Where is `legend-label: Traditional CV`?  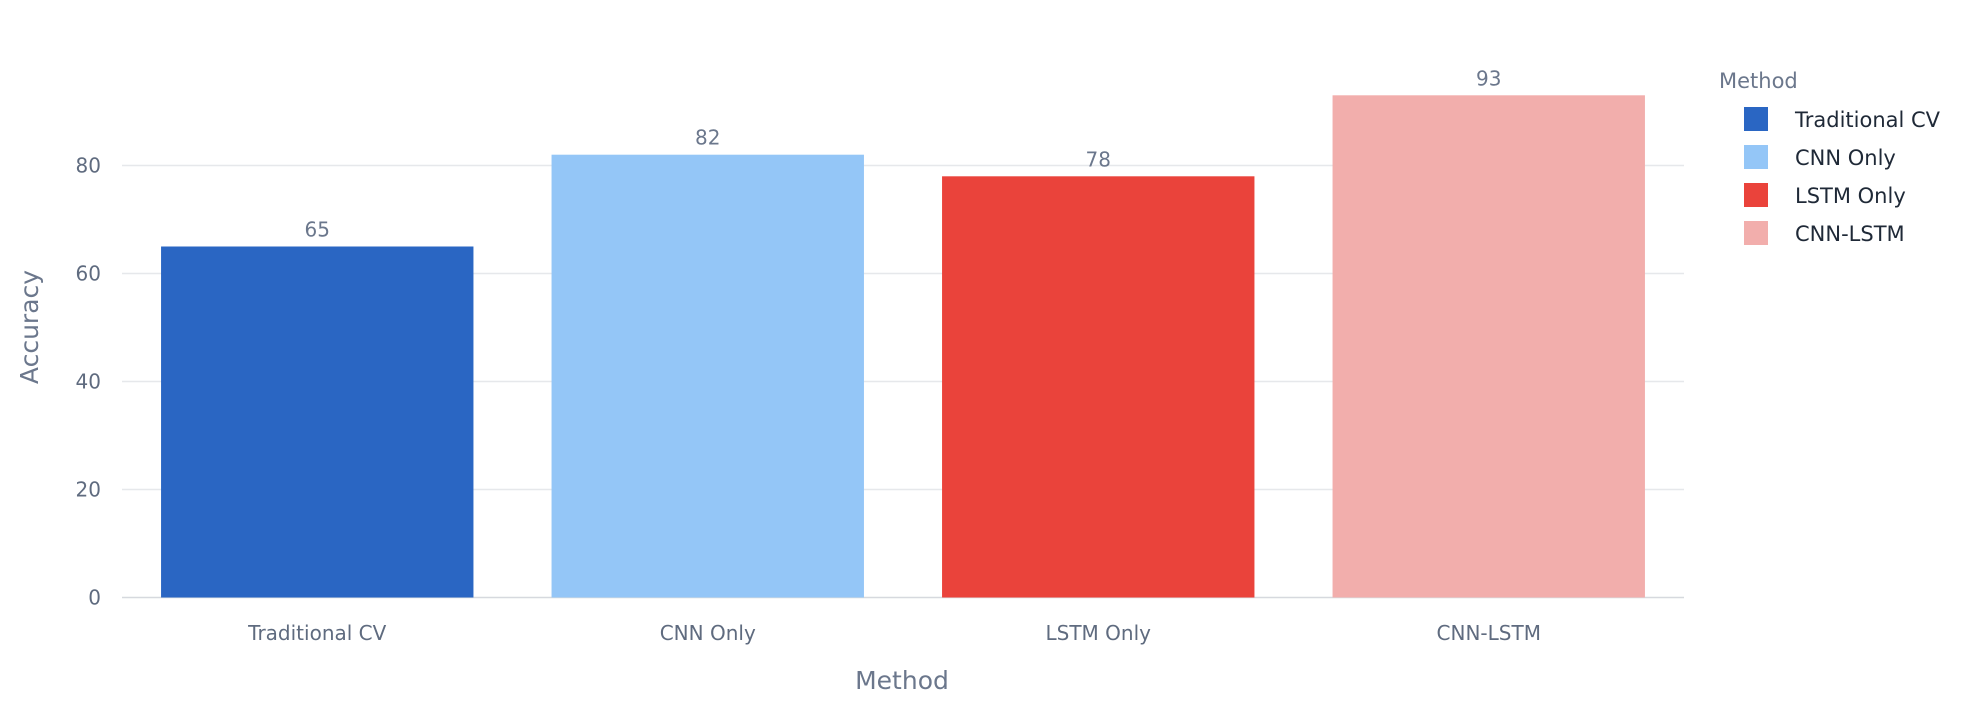 legend-label: Traditional CV is located at coordinates (1867, 120).